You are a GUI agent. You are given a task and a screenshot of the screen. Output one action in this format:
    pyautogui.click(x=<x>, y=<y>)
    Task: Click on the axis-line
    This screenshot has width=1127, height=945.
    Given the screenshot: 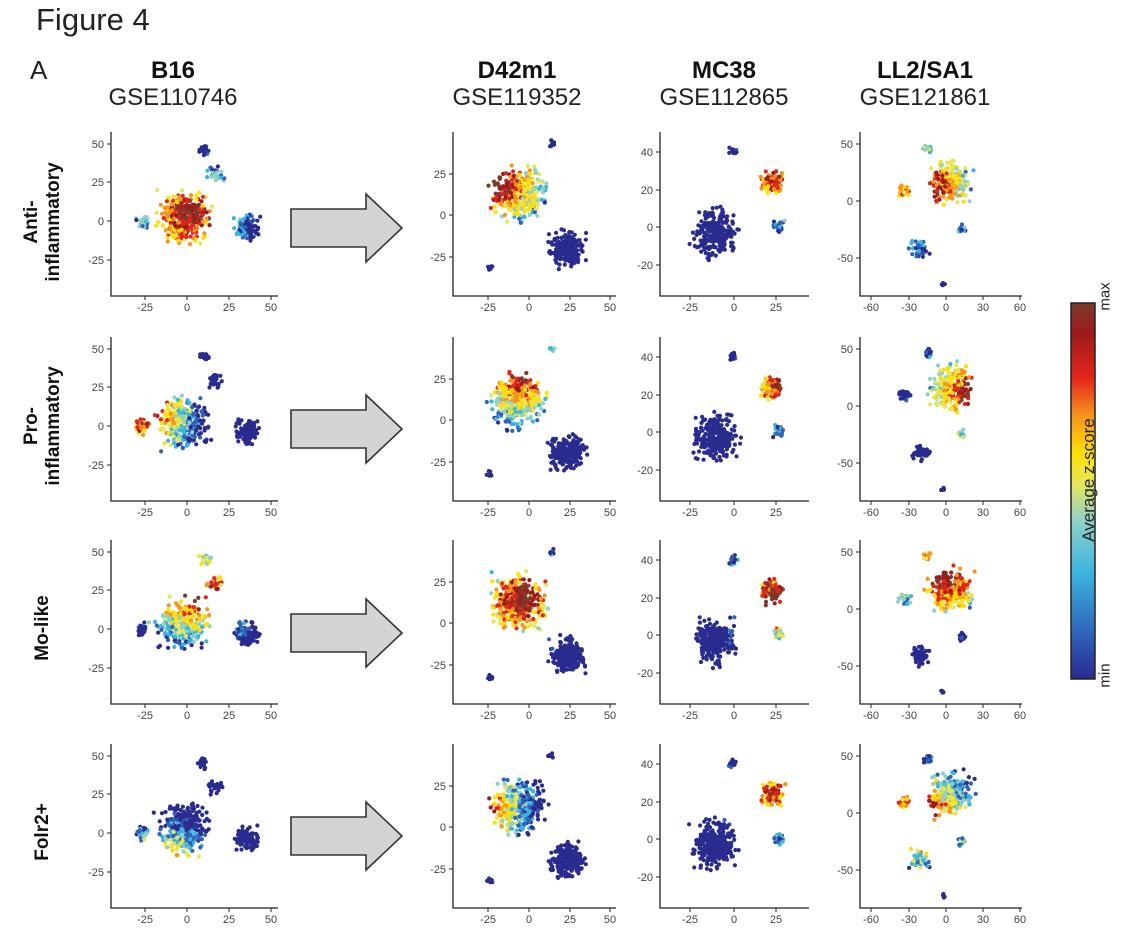 What is the action you would take?
    pyautogui.click(x=734, y=214)
    